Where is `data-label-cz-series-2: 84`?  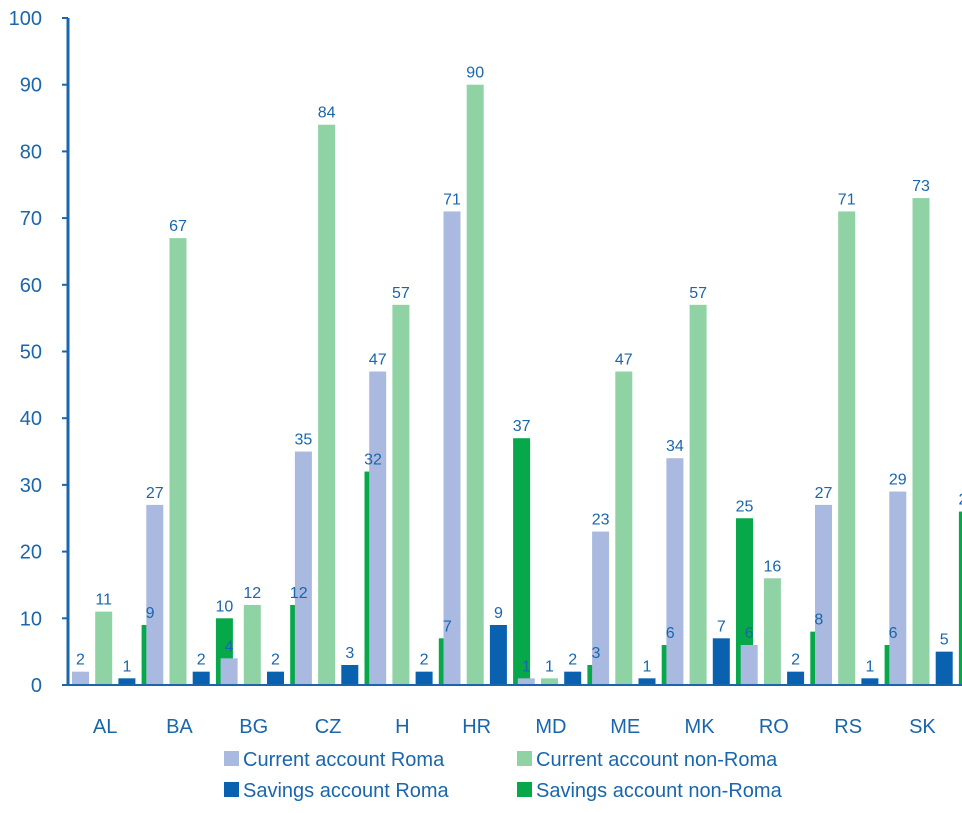 data-label-cz-series-2: 84 is located at coordinates (327, 113).